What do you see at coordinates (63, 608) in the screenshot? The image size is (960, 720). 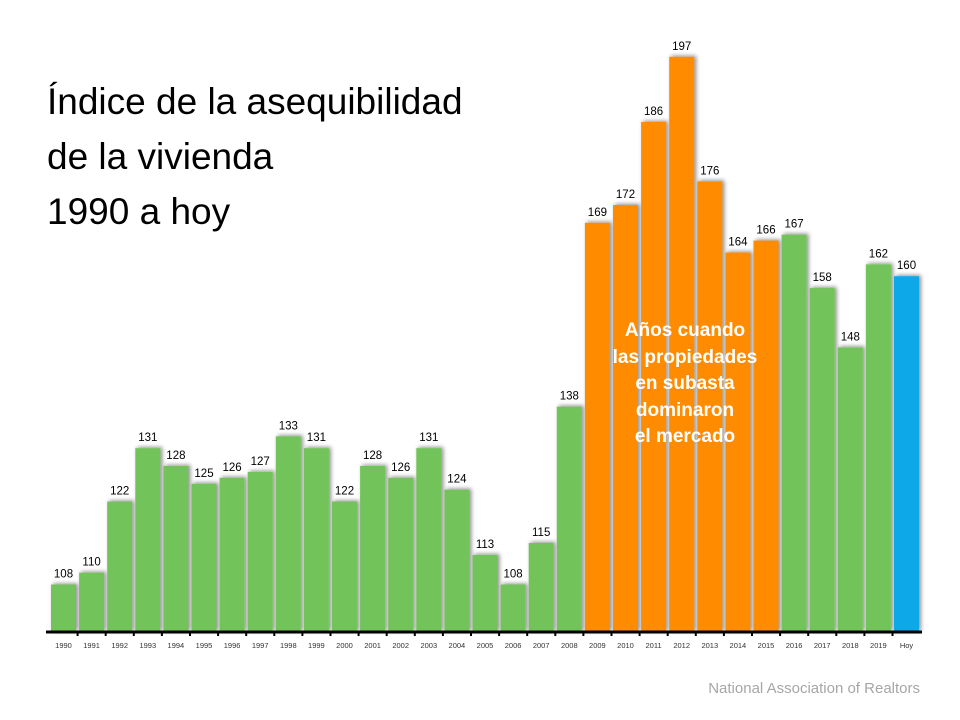 I see `bar-1990` at bounding box center [63, 608].